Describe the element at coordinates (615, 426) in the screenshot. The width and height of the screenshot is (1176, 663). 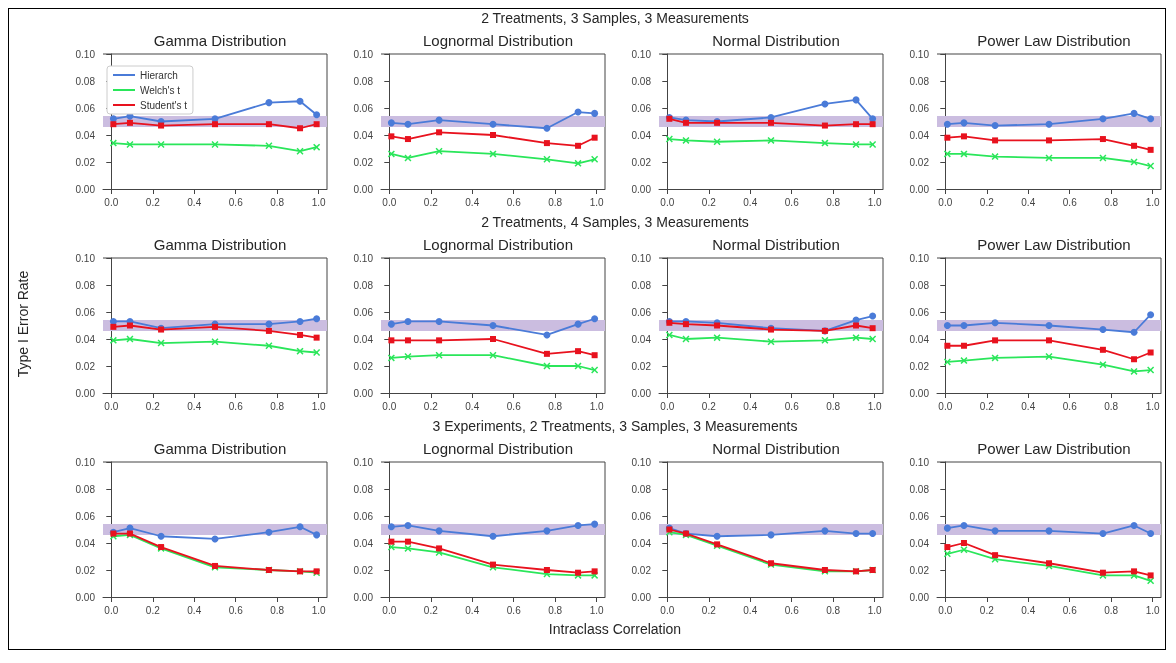
I see `text: 3 Experiments, 2 Treatments, 3 Samples, 3 Measurements` at that location.